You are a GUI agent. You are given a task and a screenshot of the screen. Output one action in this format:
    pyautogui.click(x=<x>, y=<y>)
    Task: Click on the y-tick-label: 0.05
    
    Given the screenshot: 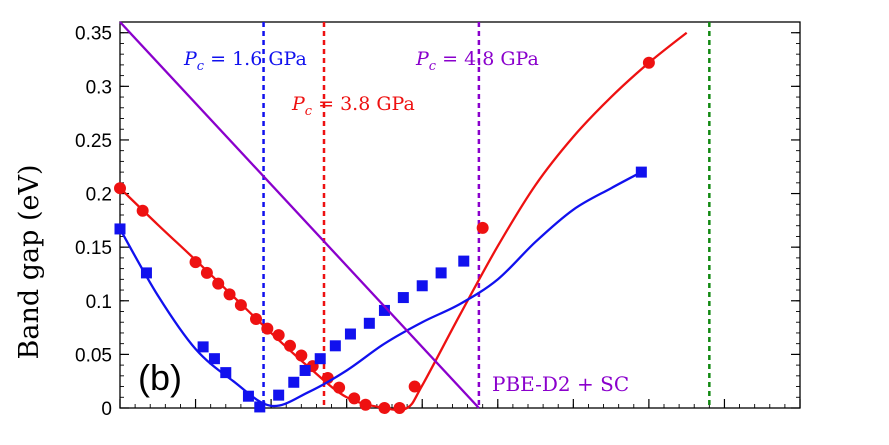 What is the action you would take?
    pyautogui.click(x=93, y=355)
    